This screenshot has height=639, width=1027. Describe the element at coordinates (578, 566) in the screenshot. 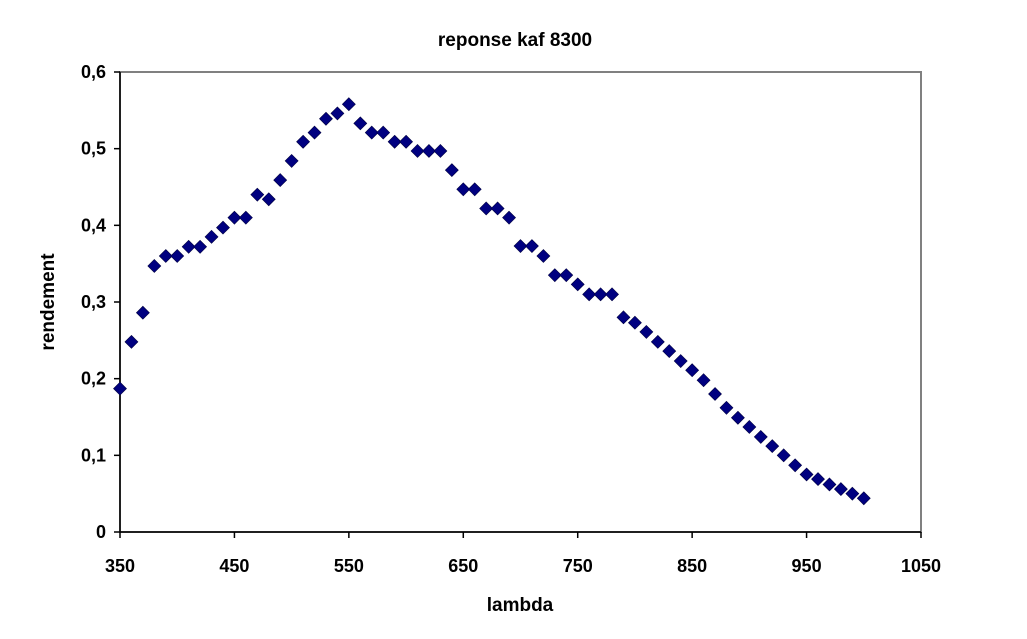

I see `x-tick-label: 750` at that location.